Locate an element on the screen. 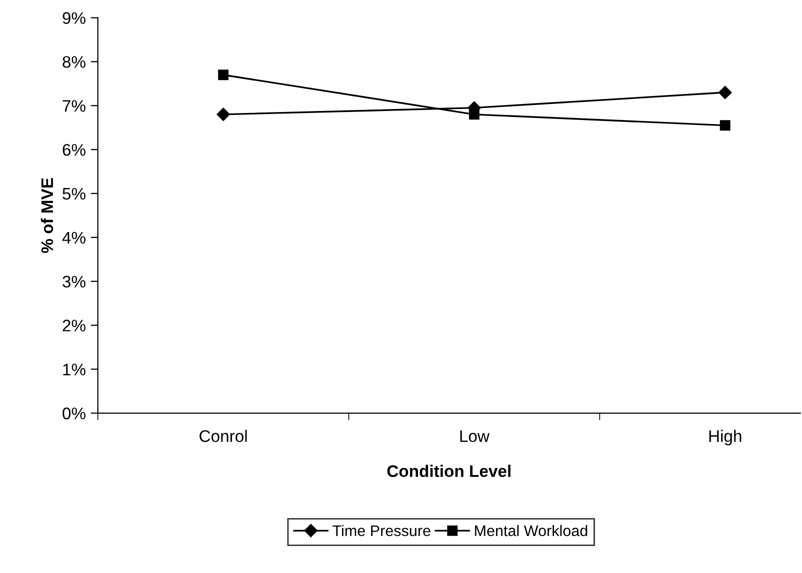 Image resolution: width=802 pixels, height=573 pixels. x-tick-label: High is located at coordinates (725, 438).